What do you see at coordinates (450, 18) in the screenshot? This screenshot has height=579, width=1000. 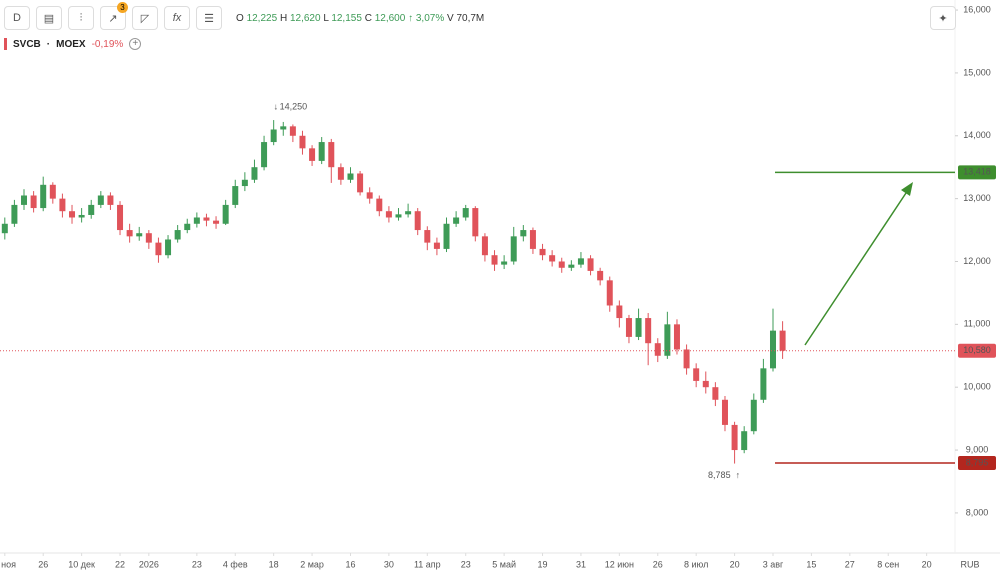 I see `volume-label: V` at bounding box center [450, 18].